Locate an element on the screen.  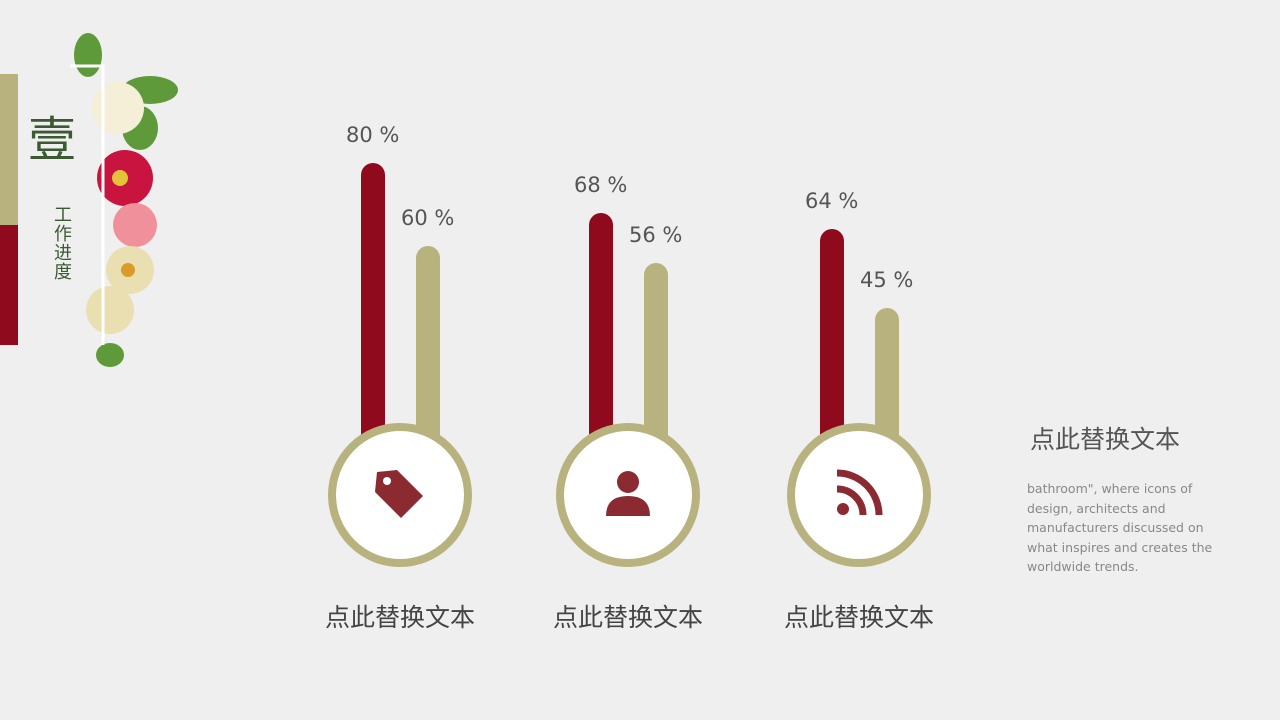
flower-decoration is located at coordinates (89, 200).